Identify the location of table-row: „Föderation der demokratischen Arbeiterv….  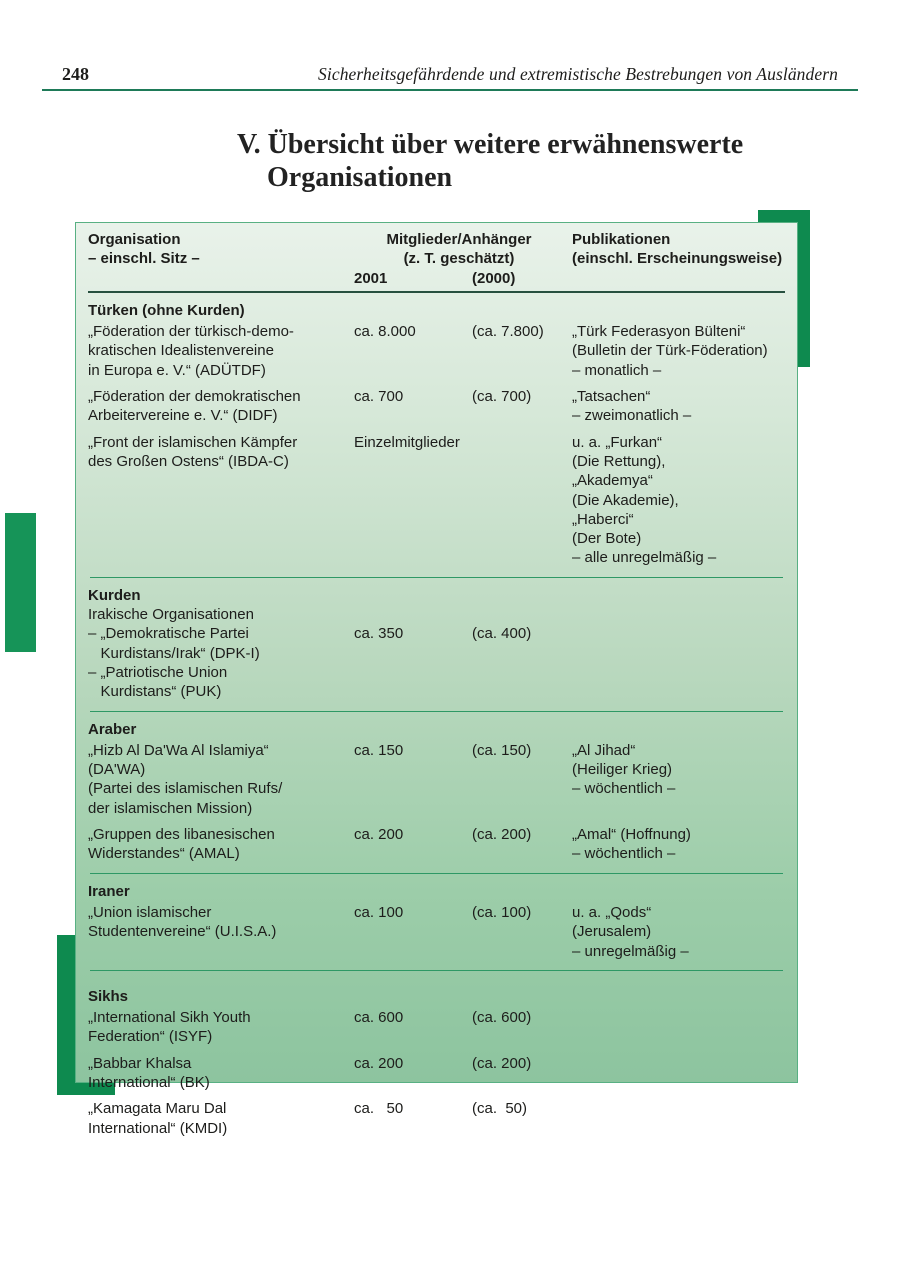
(390, 406).